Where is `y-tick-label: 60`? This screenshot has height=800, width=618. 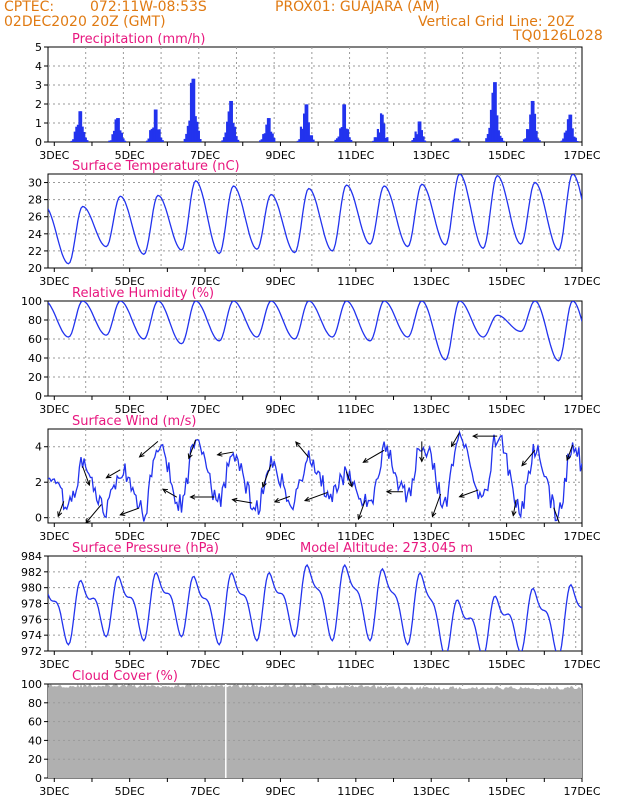
y-tick-label: 60 is located at coordinates (35, 339).